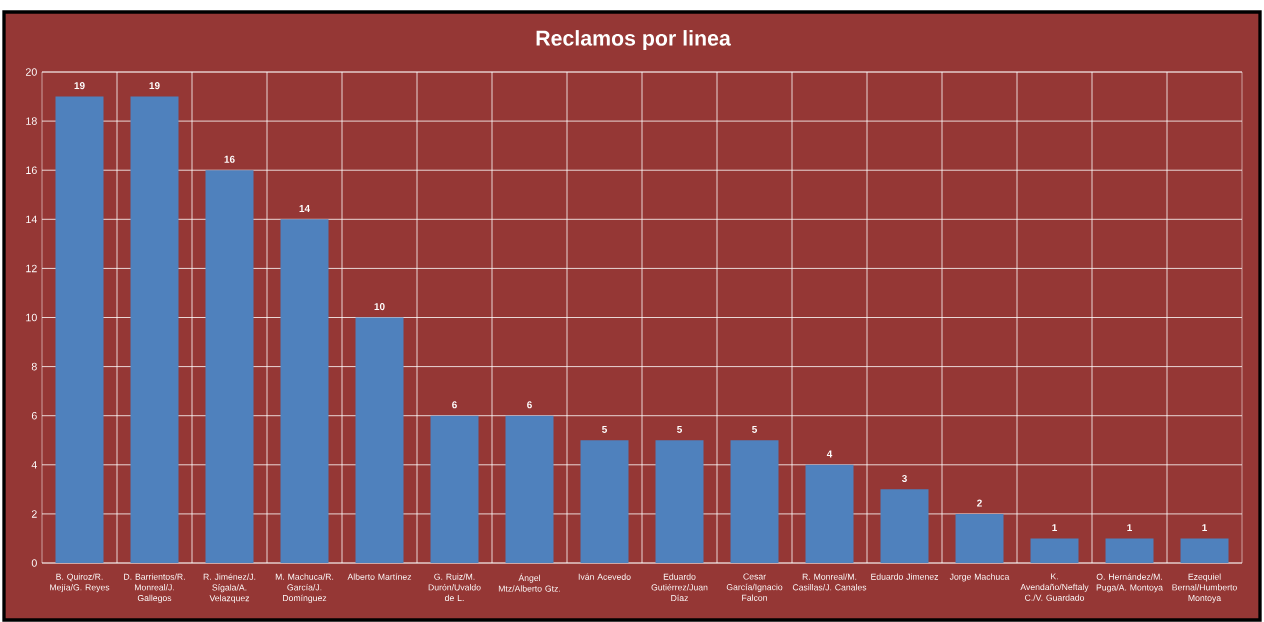 This screenshot has width=1264, height=622. Describe the element at coordinates (1054, 587) in the screenshot. I see `x-tick-label: K. Avendaño/Neftaly C./V. Guardado` at that location.